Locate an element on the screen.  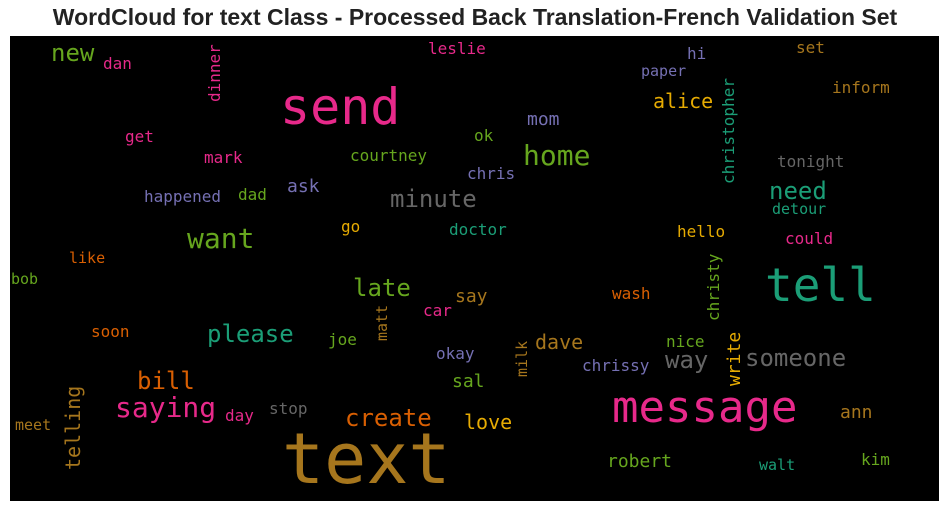
cloud-word-sal: sal is located at coordinates (468, 381).